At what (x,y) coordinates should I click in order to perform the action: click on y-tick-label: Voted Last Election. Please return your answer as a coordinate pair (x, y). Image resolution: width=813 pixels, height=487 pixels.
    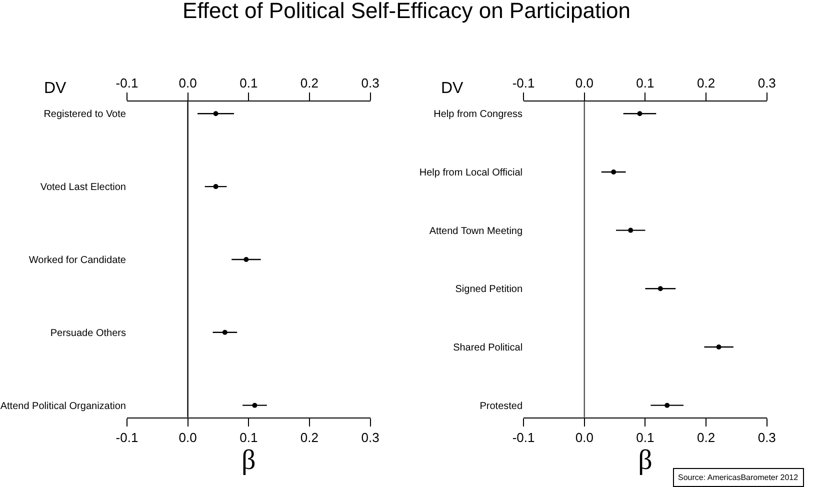
    Looking at the image, I should click on (83, 188).